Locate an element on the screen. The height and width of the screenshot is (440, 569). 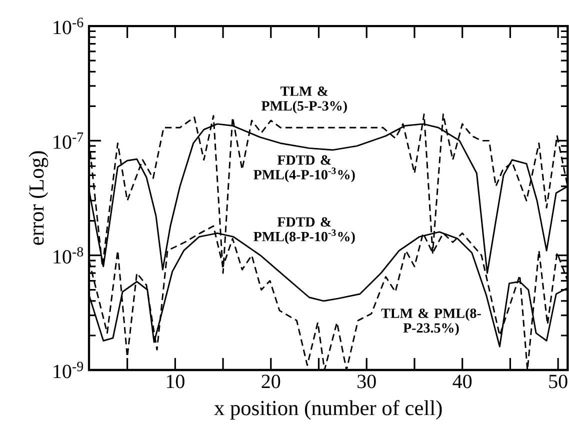
x-axis-title: x position (number of cell) is located at coordinates (328, 410).